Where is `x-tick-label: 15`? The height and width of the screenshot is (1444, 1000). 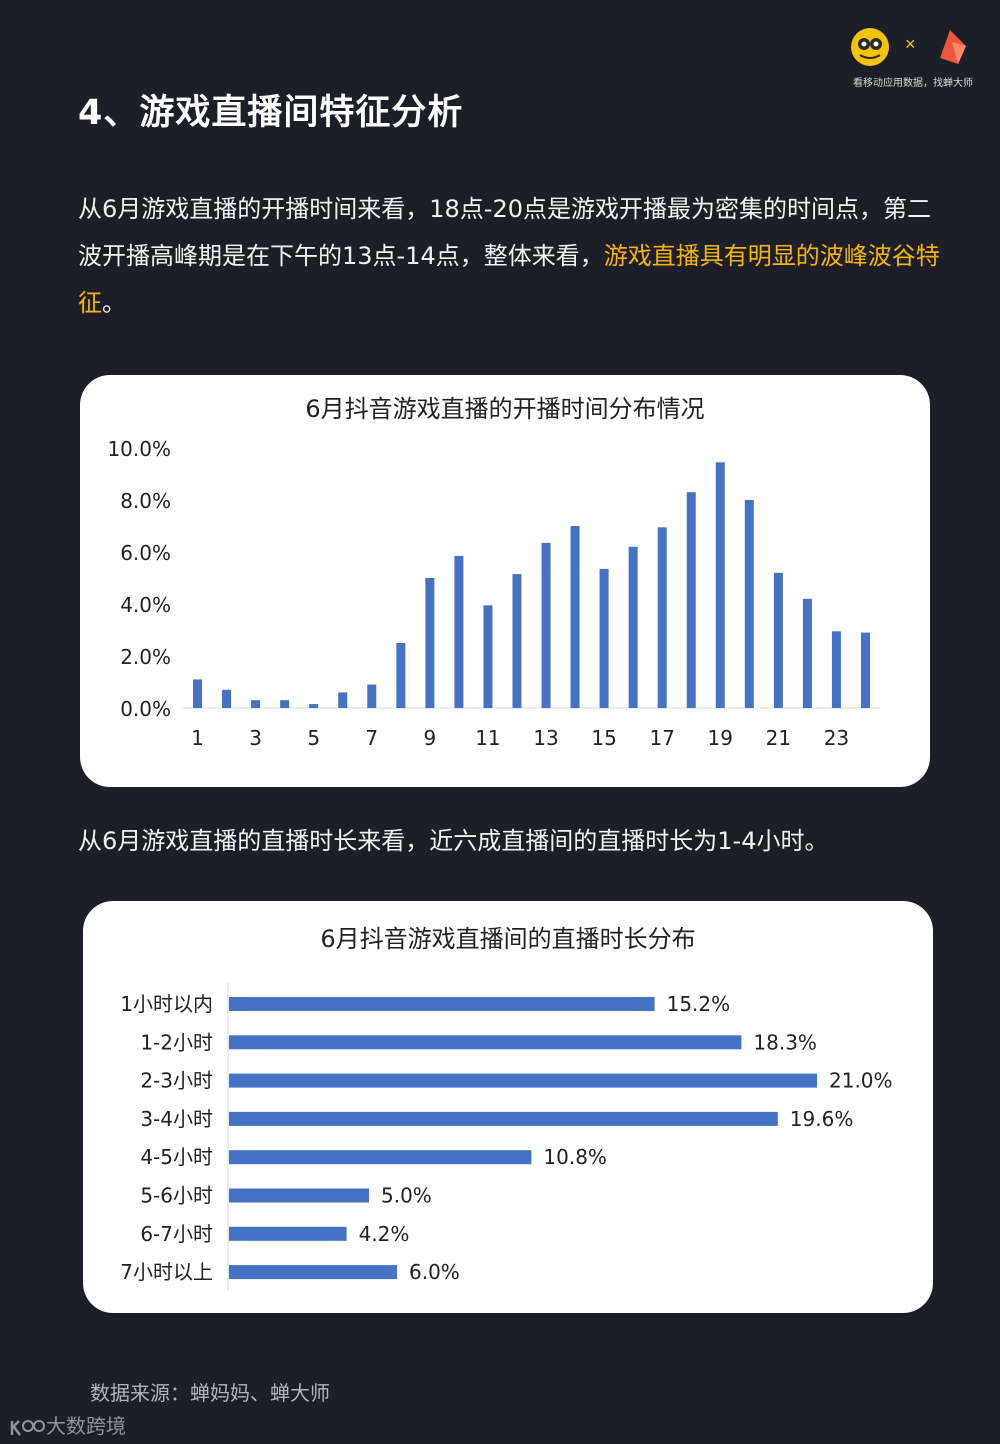 x-tick-label: 15 is located at coordinates (603, 738).